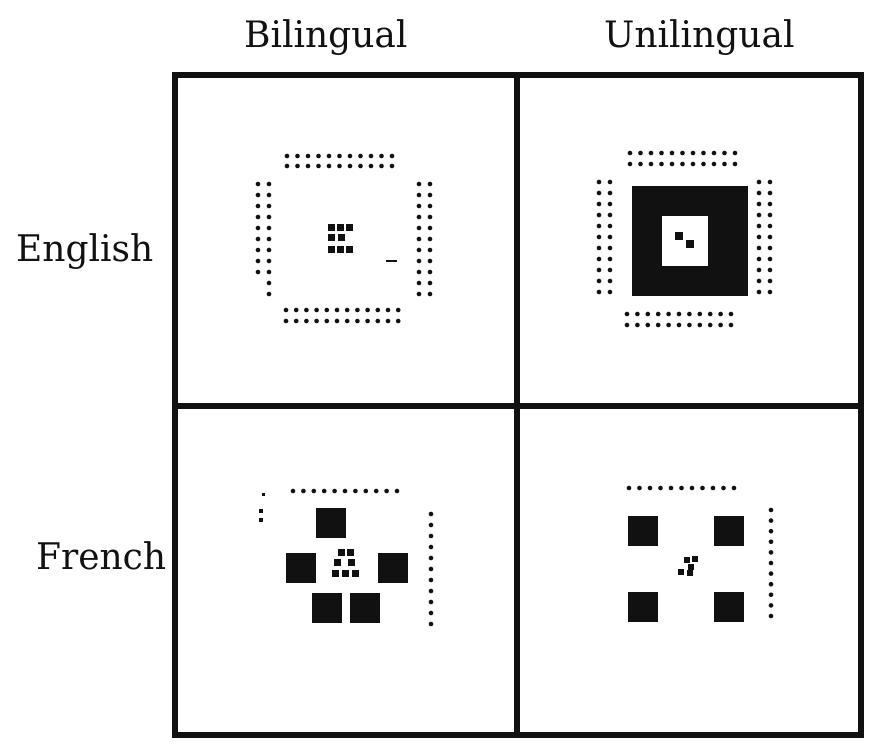 Image resolution: width=883 pixels, height=744 pixels. Describe the element at coordinates (690, 241) in the screenshot. I see `cell-english-unilingual` at that location.